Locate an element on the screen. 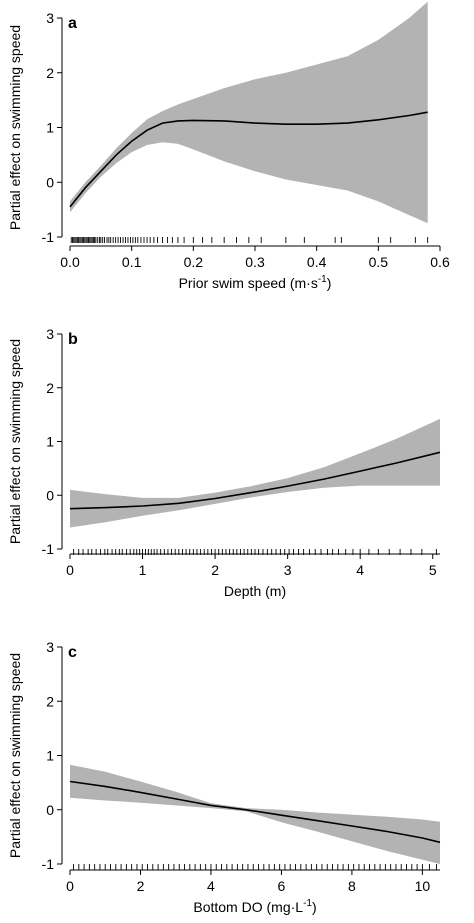 The image size is (474, 923). x-tick-label: 1 is located at coordinates (143, 570).